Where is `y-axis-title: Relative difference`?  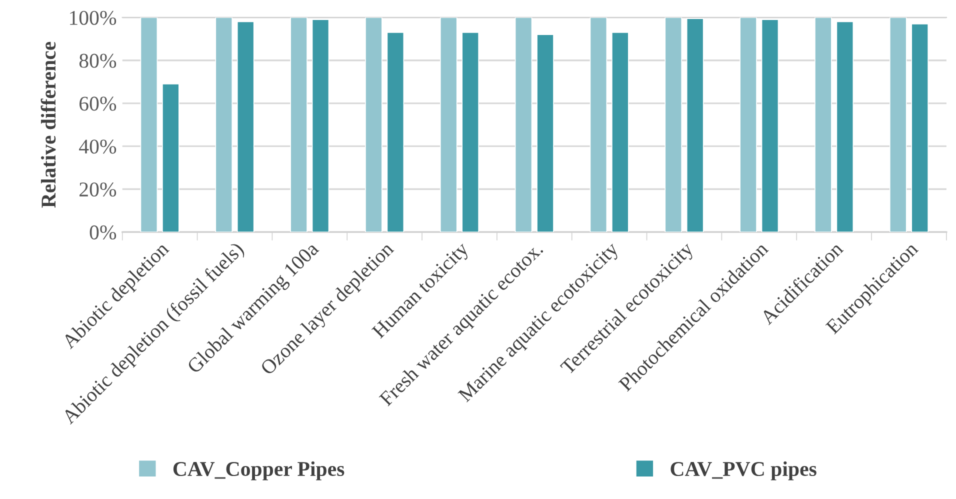 y-axis-title: Relative difference is located at coordinates (48, 125).